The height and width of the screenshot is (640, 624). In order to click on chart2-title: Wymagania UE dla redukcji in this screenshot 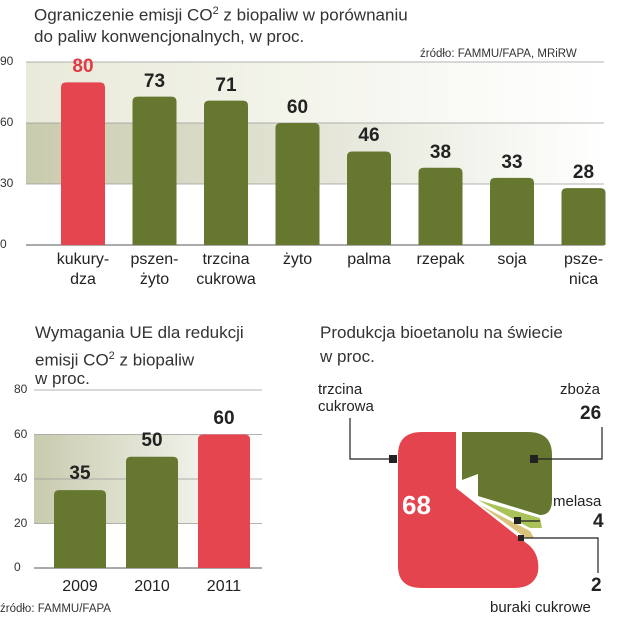, I will do `click(139, 332)`.